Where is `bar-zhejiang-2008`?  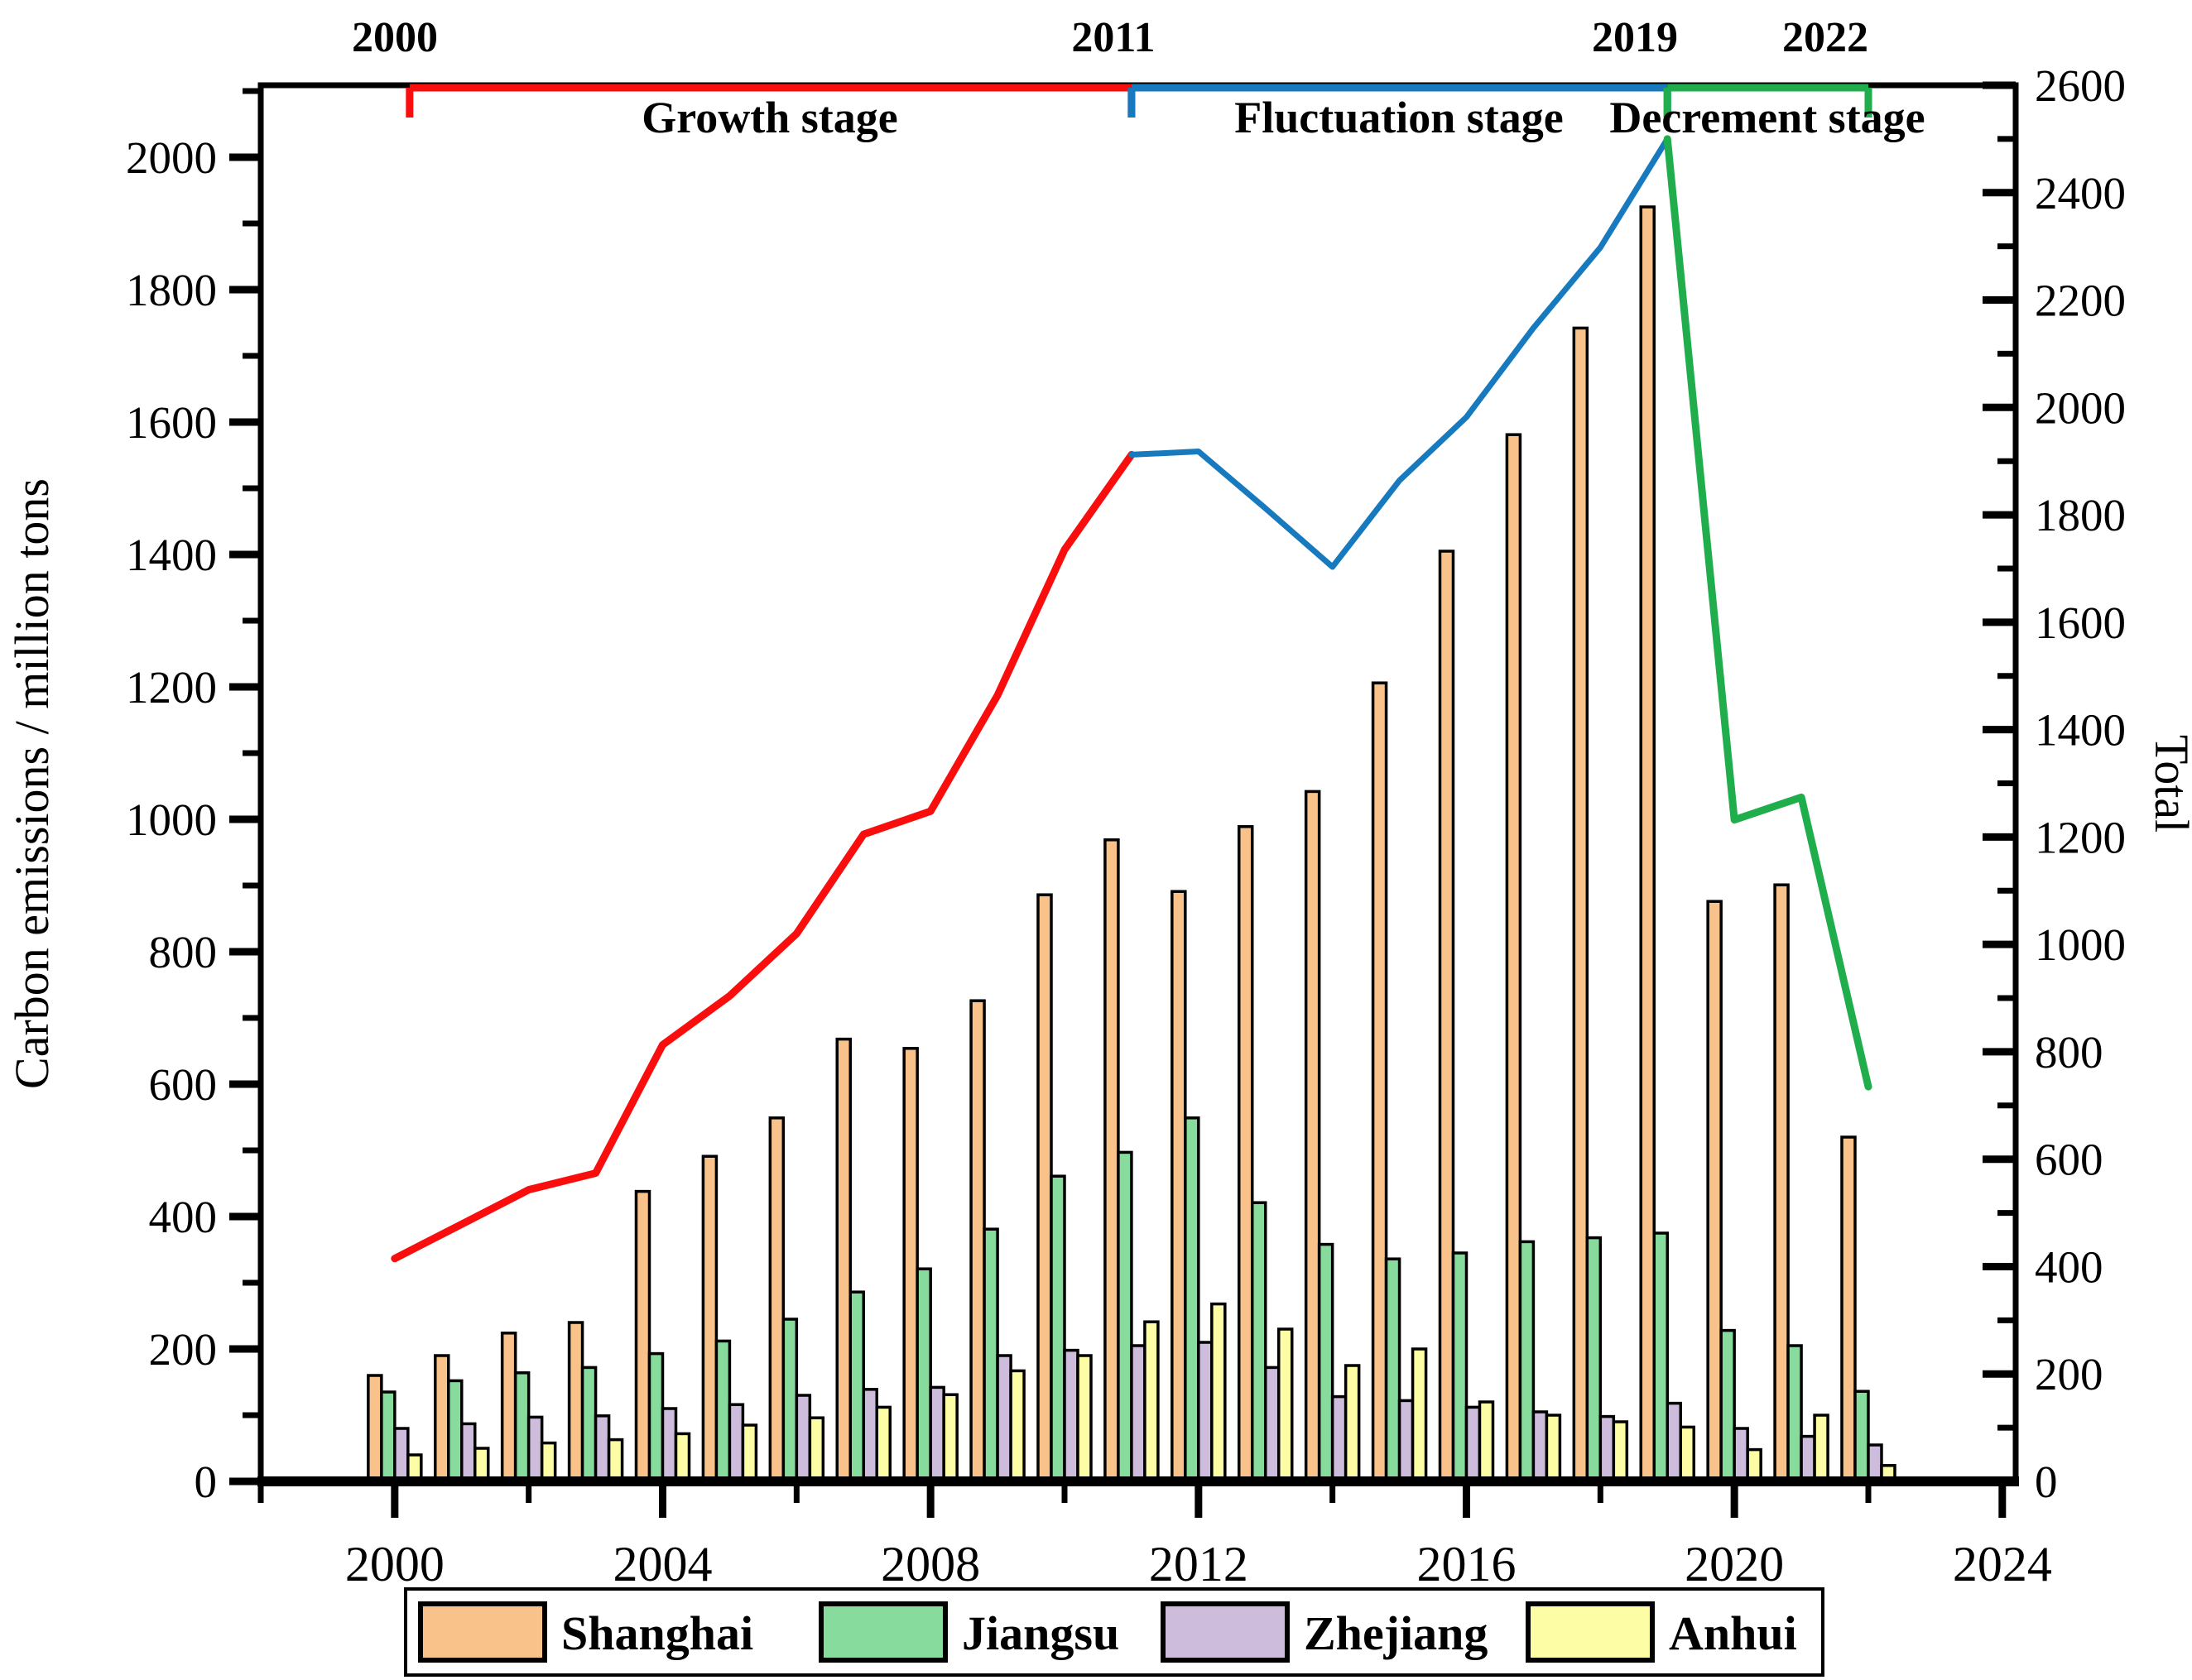
bar-zhejiang-2008 is located at coordinates (937, 1434).